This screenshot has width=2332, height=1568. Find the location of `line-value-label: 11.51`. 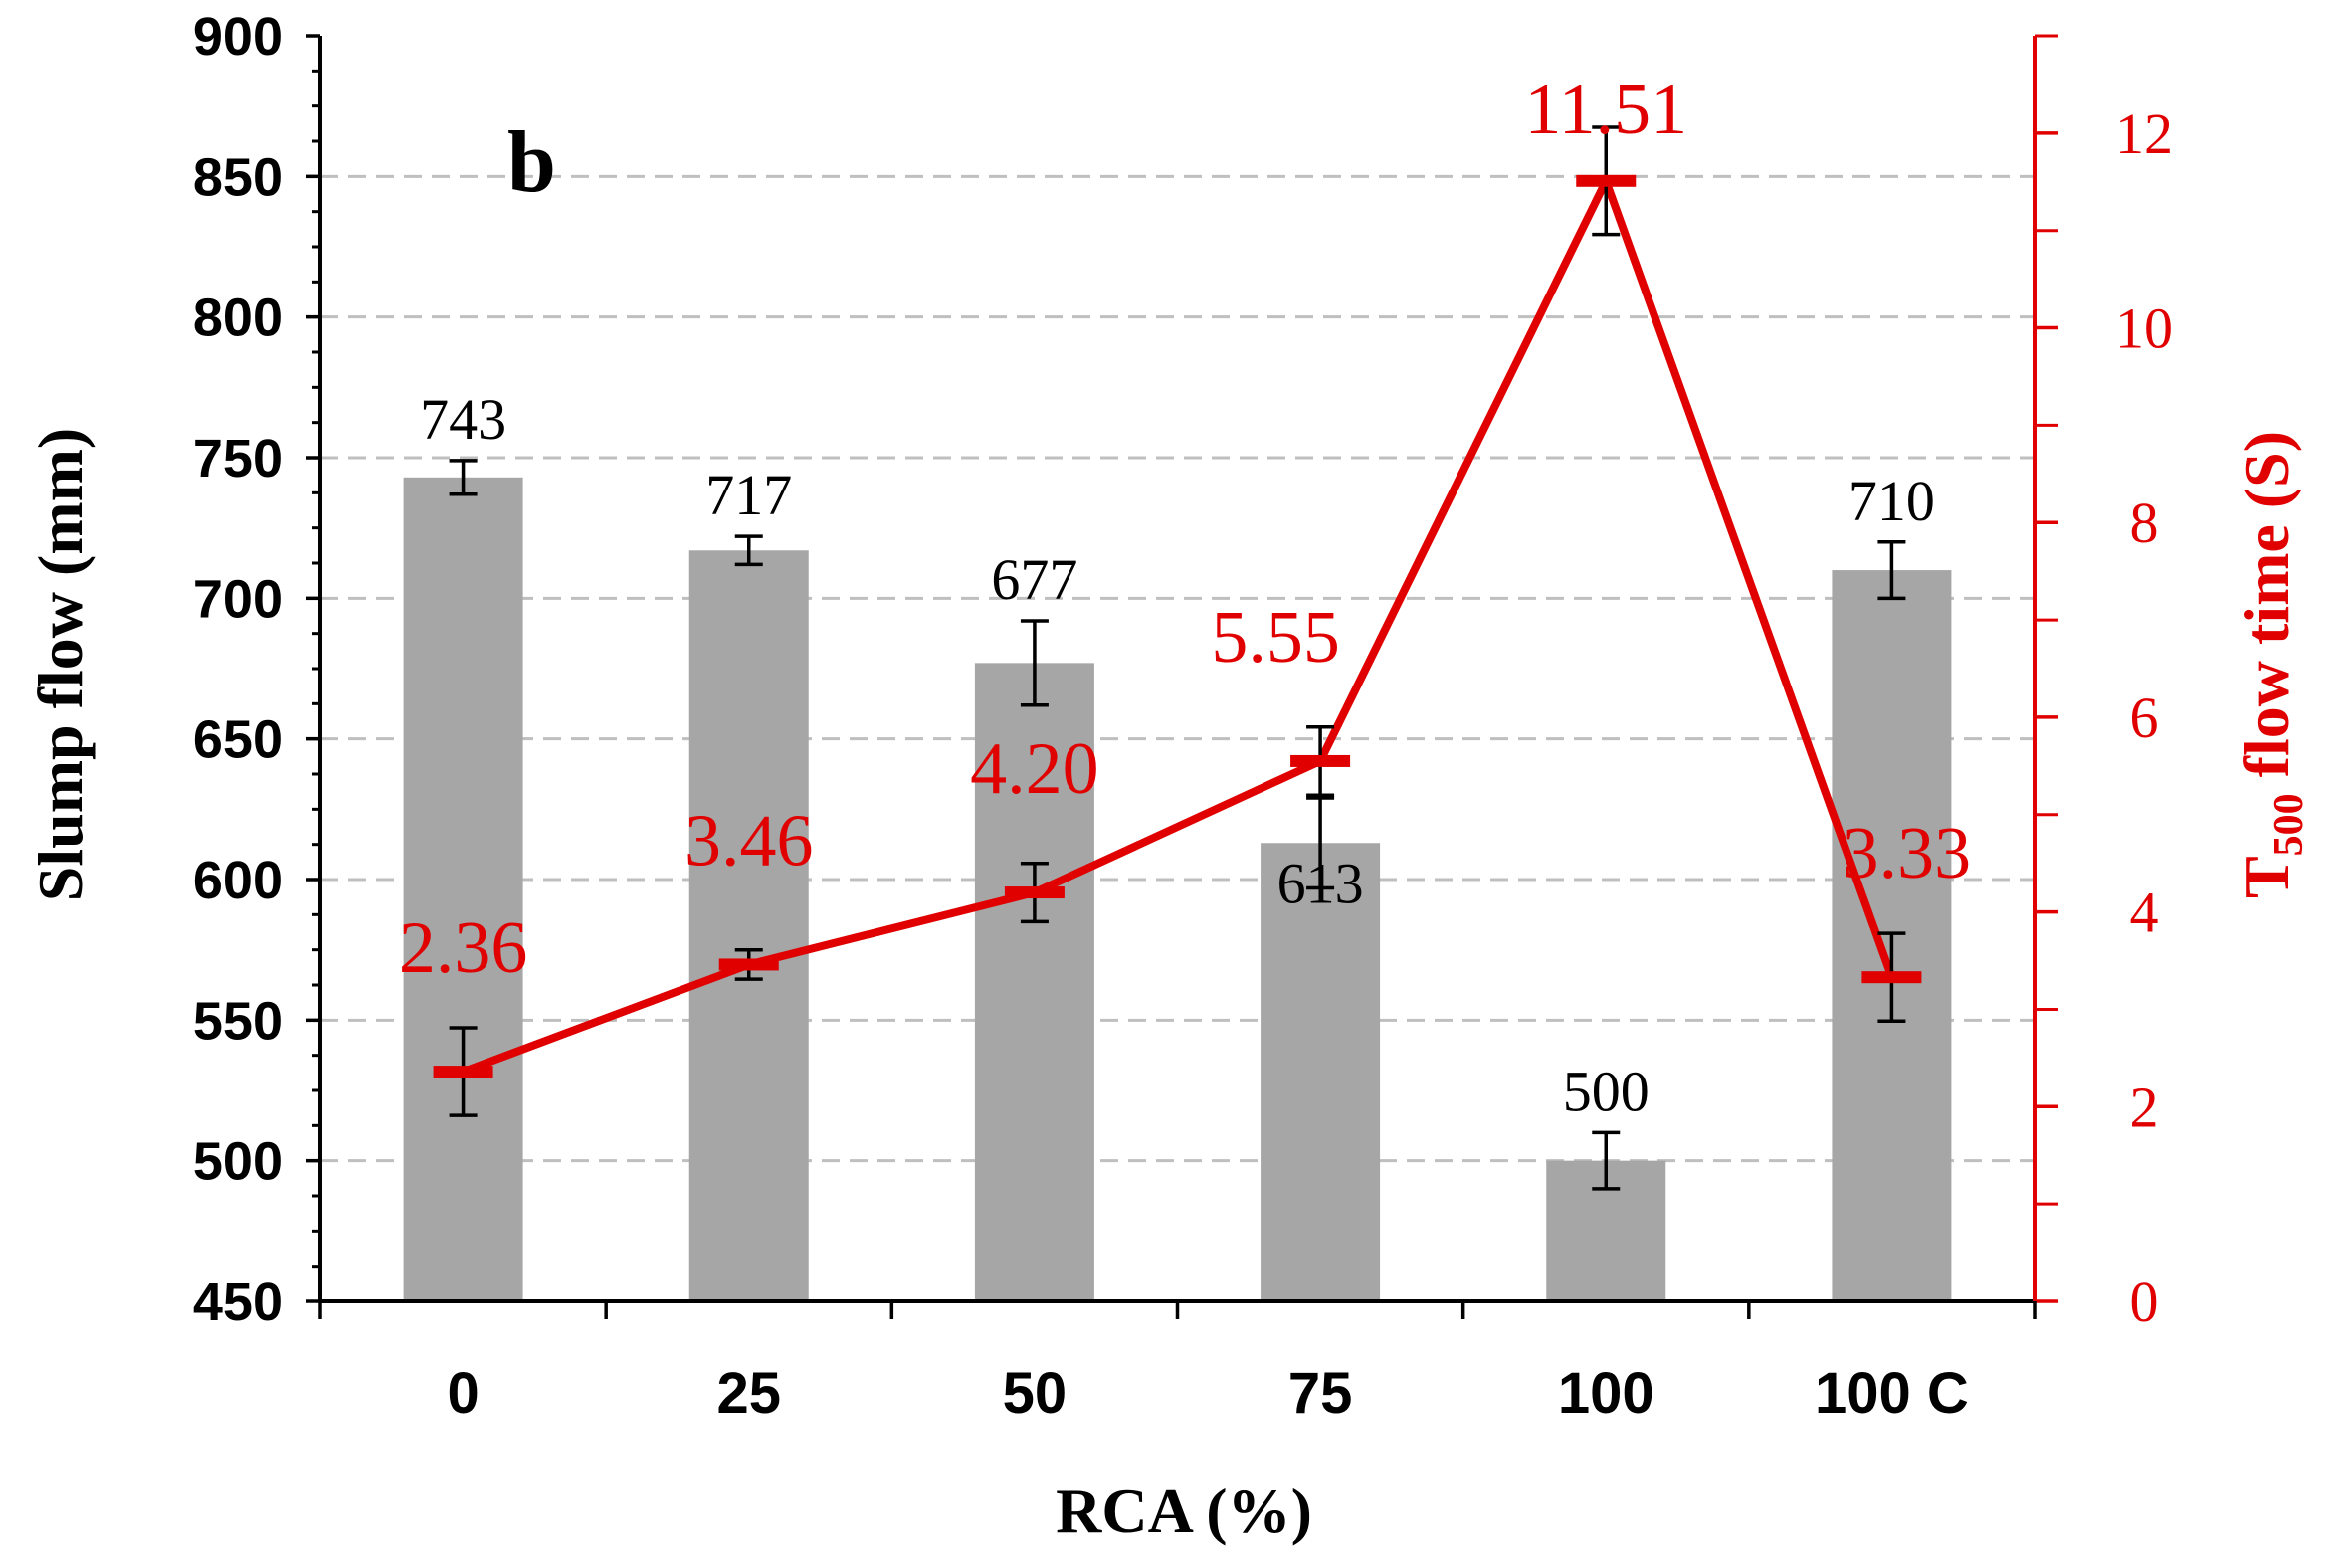

line-value-label: 11.51 is located at coordinates (1605, 109).